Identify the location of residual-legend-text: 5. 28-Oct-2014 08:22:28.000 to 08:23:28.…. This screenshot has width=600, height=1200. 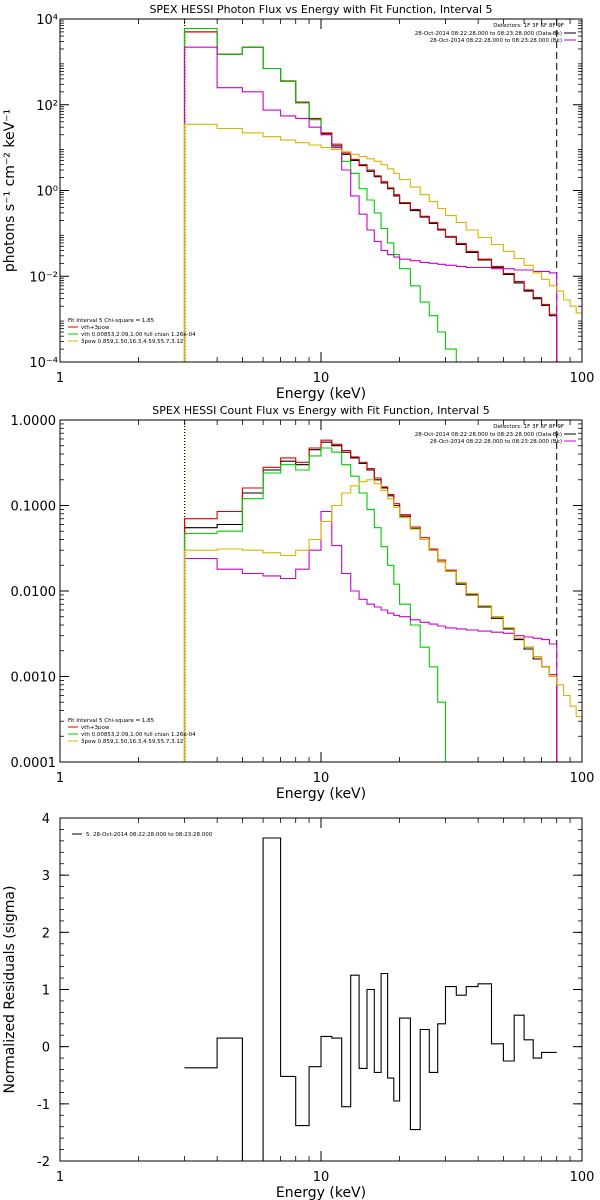
(149, 835).